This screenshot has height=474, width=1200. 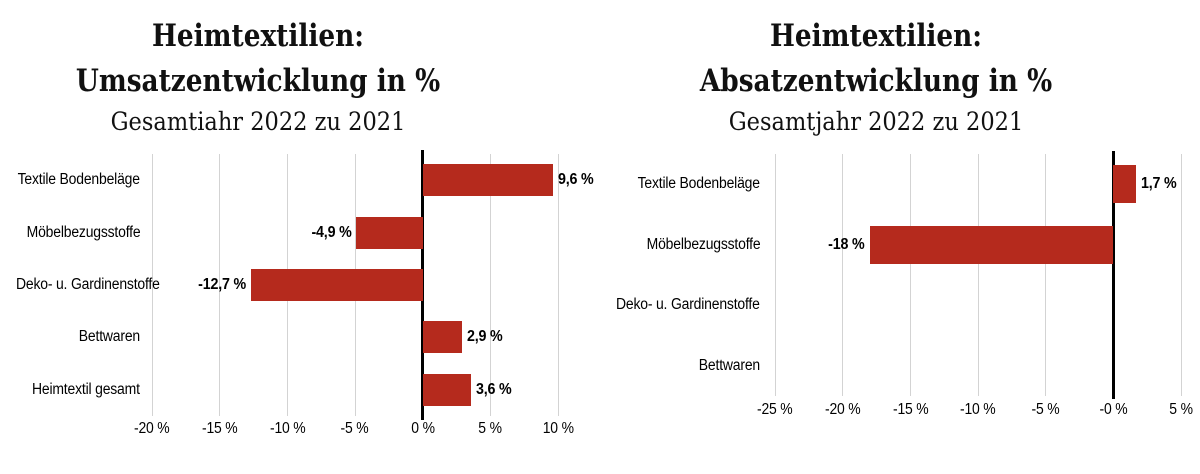 I want to click on value-label: 1,7 %, so click(x=1170, y=184).